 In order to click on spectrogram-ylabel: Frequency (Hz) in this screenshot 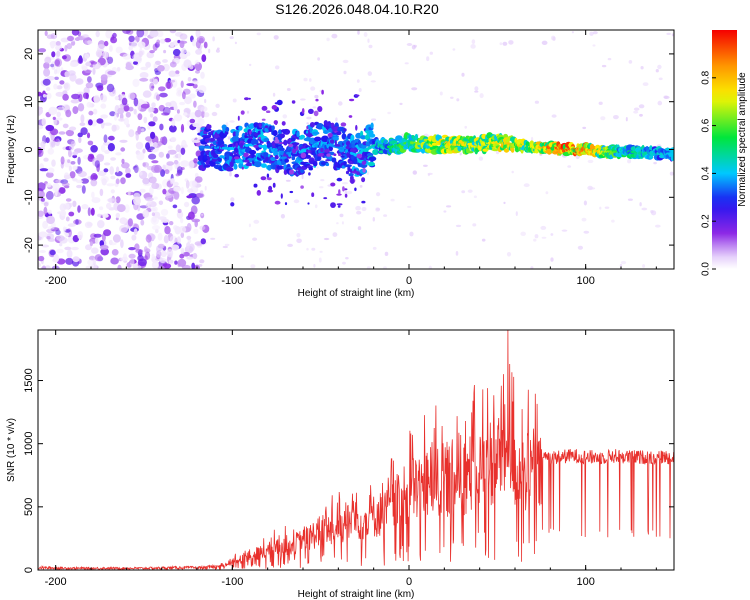, I will do `click(11, 149)`.